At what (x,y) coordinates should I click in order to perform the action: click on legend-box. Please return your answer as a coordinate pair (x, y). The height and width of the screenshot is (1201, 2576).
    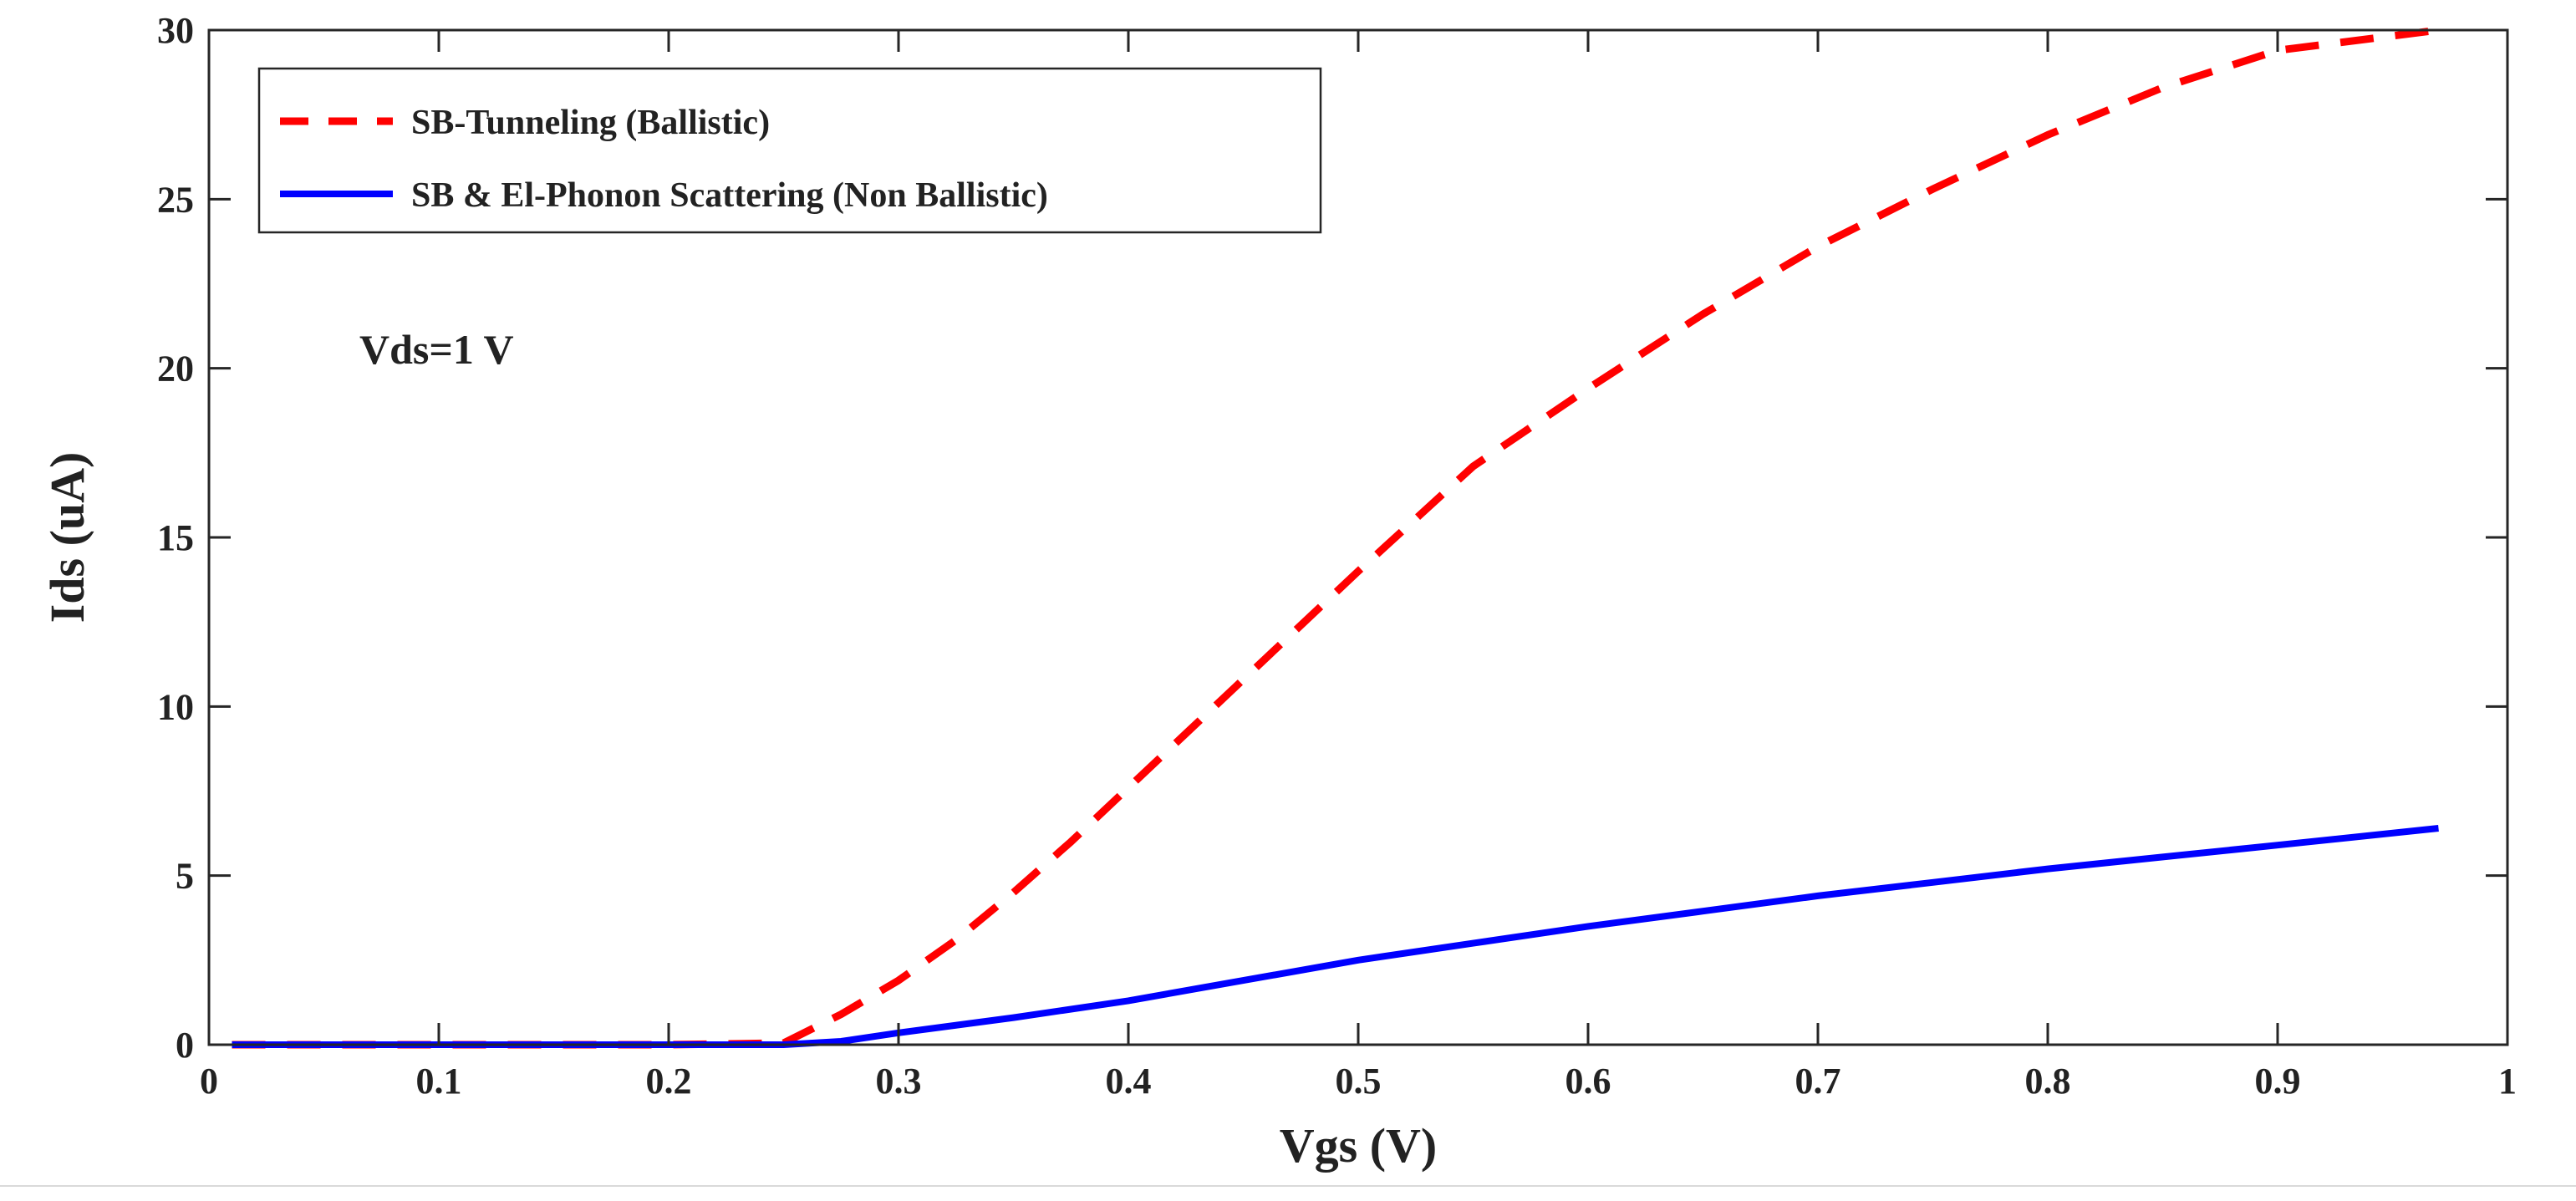
    Looking at the image, I should click on (789, 151).